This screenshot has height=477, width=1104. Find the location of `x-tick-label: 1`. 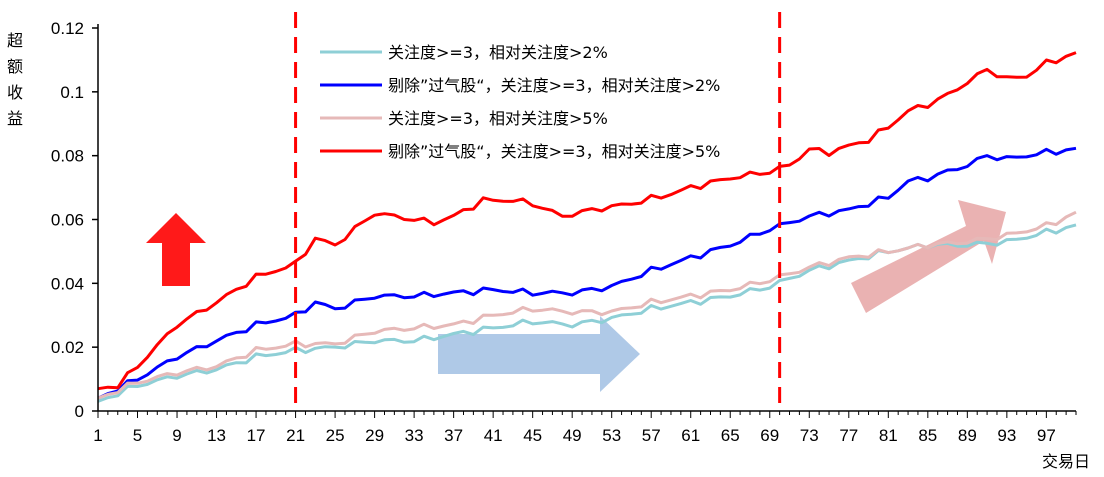

x-tick-label: 1 is located at coordinates (97, 435).